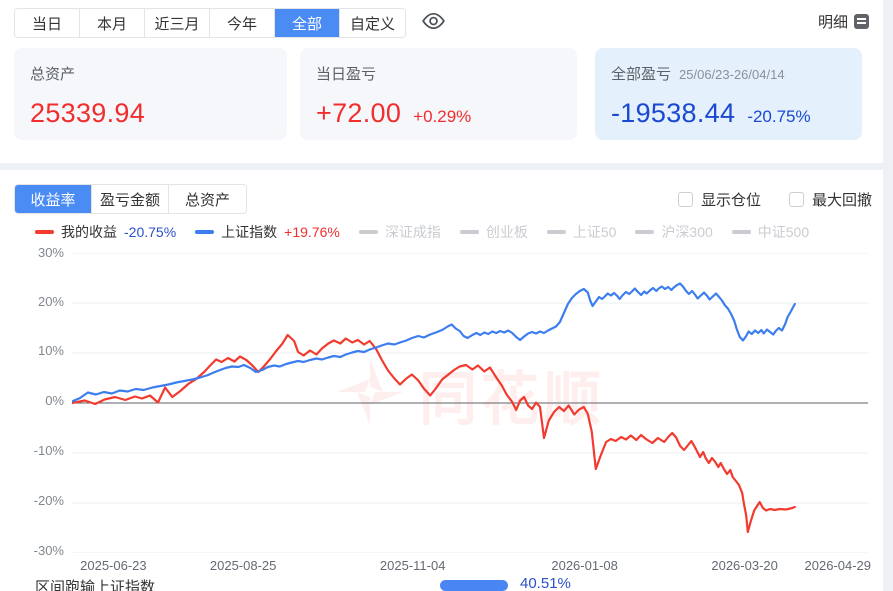 The height and width of the screenshot is (591, 893). I want to click on legend-chinext-label: 创业板, so click(506, 232).